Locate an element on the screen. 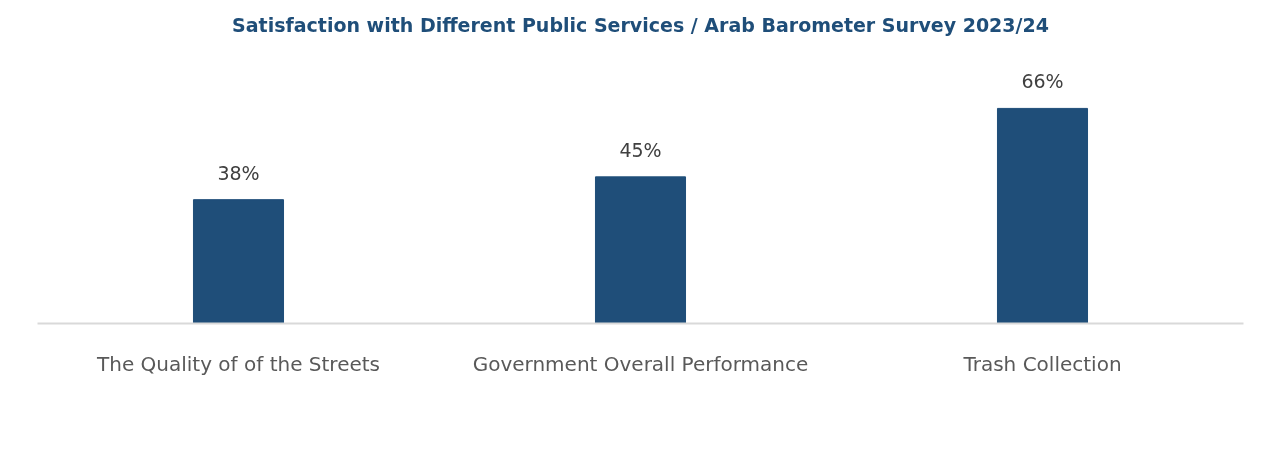 This screenshot has width=1274, height=472. chart-title: Satisfaction with Different Public Services / Arab Barometer Survey 2023/24 is located at coordinates (640, 24).